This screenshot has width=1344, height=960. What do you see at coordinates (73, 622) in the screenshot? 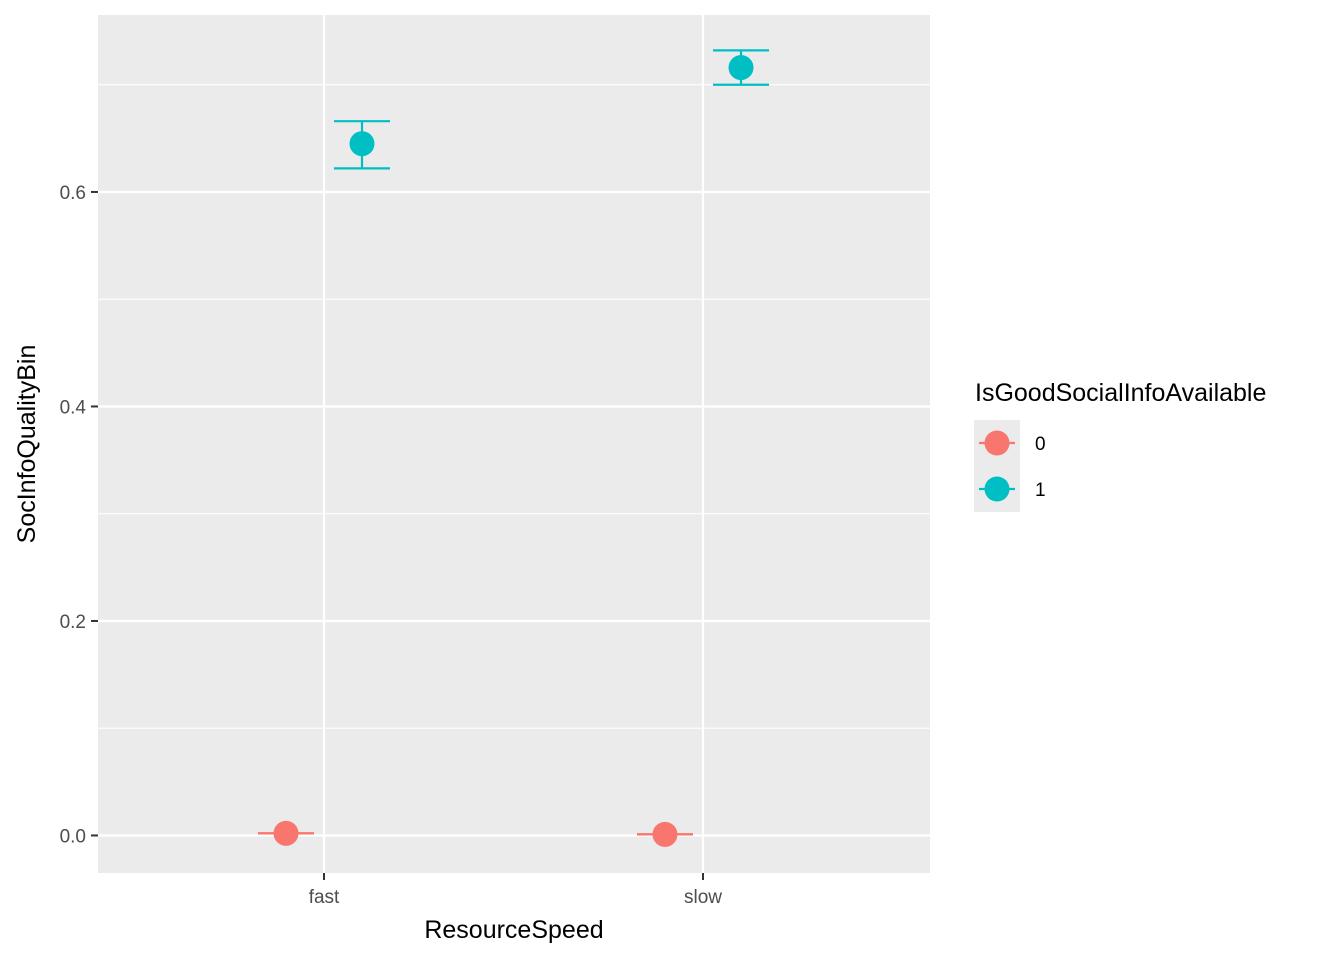
I see `y-tick-label: 0.2` at bounding box center [73, 622].